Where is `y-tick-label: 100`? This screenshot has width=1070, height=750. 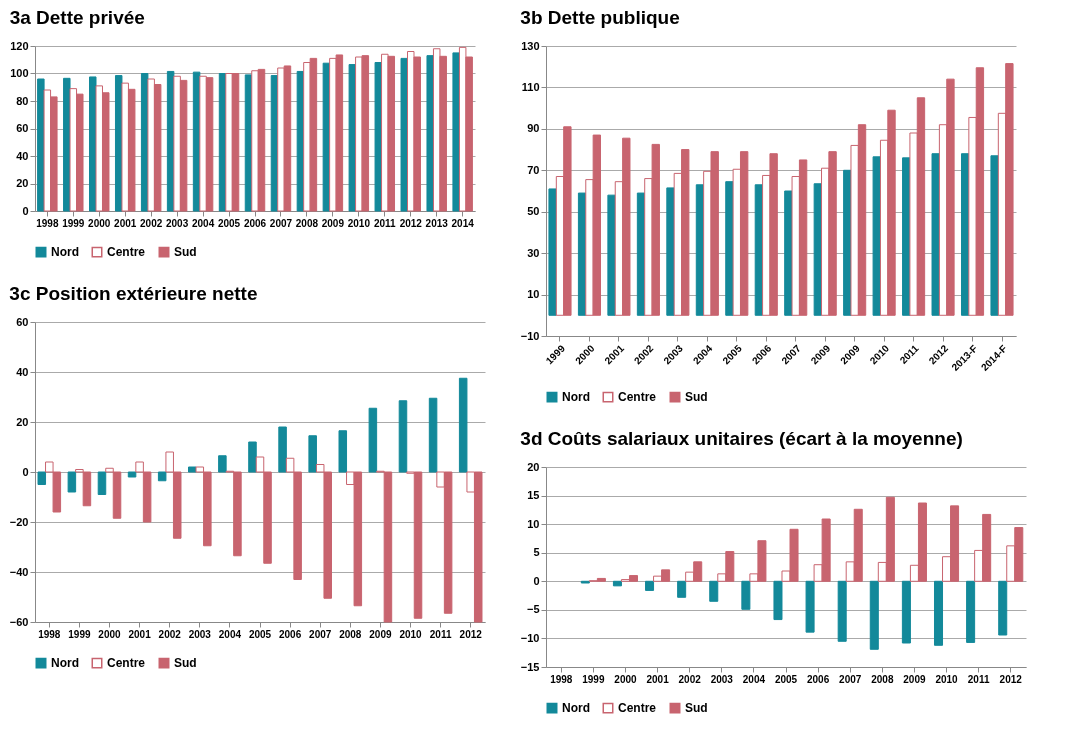 y-tick-label: 100 is located at coordinates (19, 73).